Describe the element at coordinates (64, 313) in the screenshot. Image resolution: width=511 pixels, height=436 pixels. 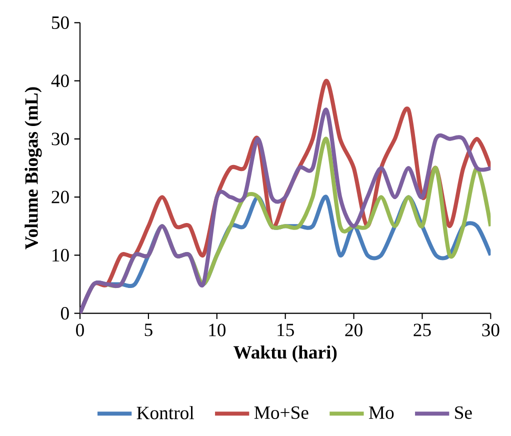
I see `y-tick-label: 0` at that location.